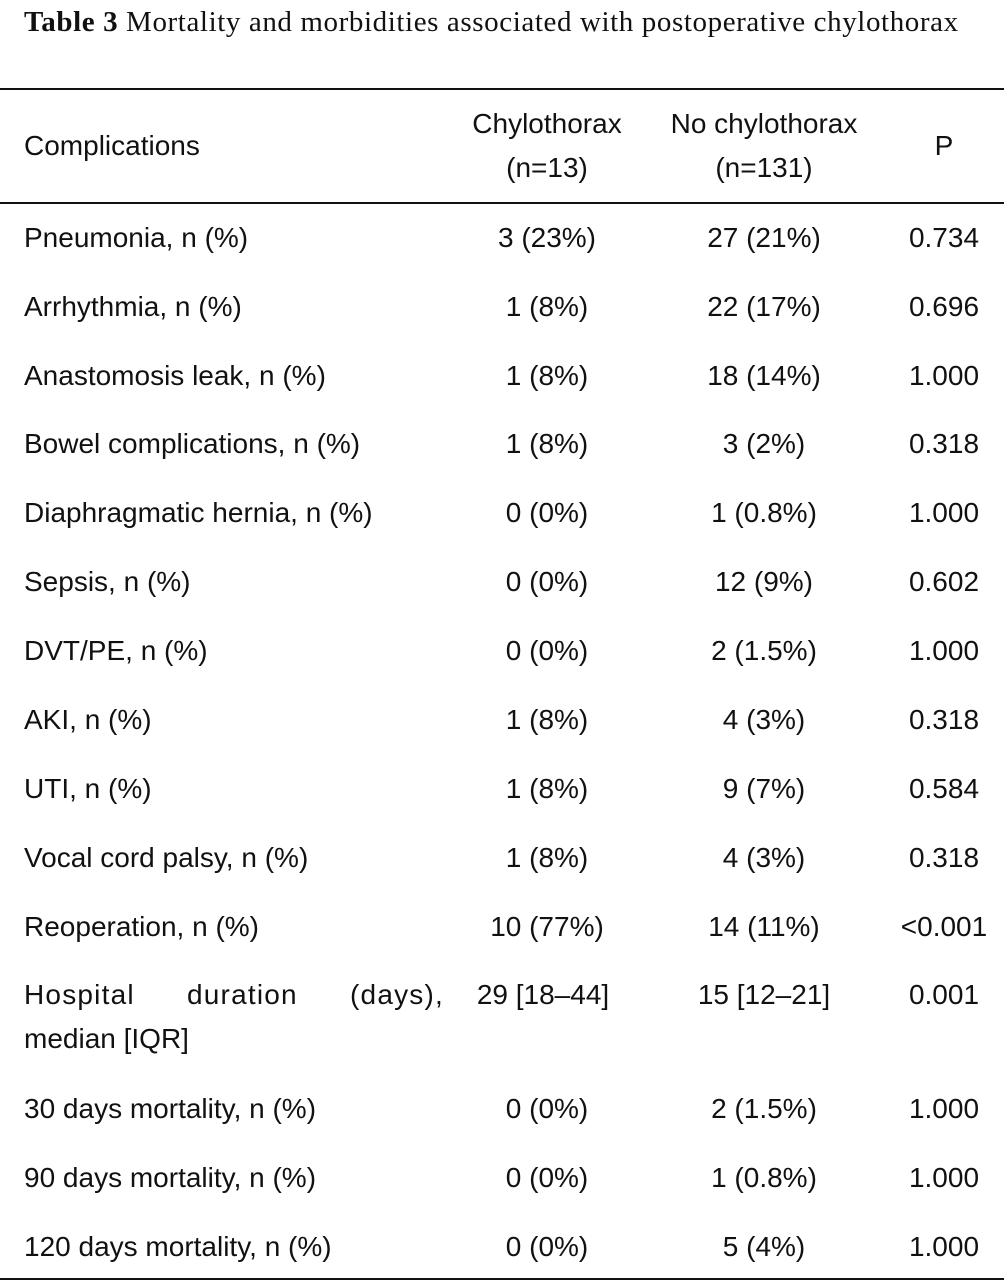 The image size is (1004, 1282). What do you see at coordinates (764, 512) in the screenshot?
I see `row-diaphragmatic-hernia-no-chylothorax: 1 (0.8%)` at bounding box center [764, 512].